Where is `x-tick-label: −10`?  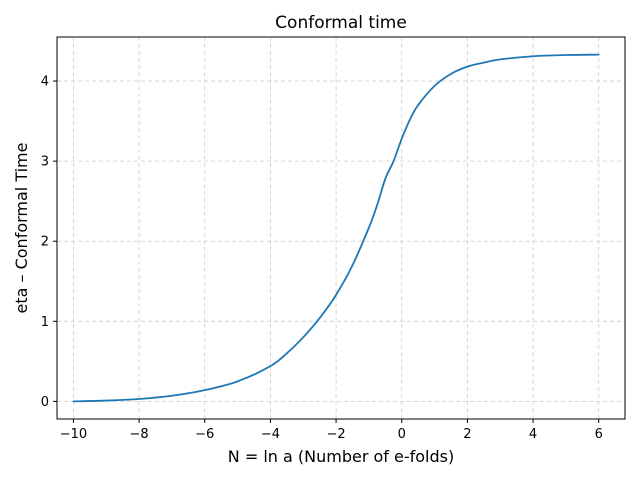
x-tick-label: −10 is located at coordinates (73, 434).